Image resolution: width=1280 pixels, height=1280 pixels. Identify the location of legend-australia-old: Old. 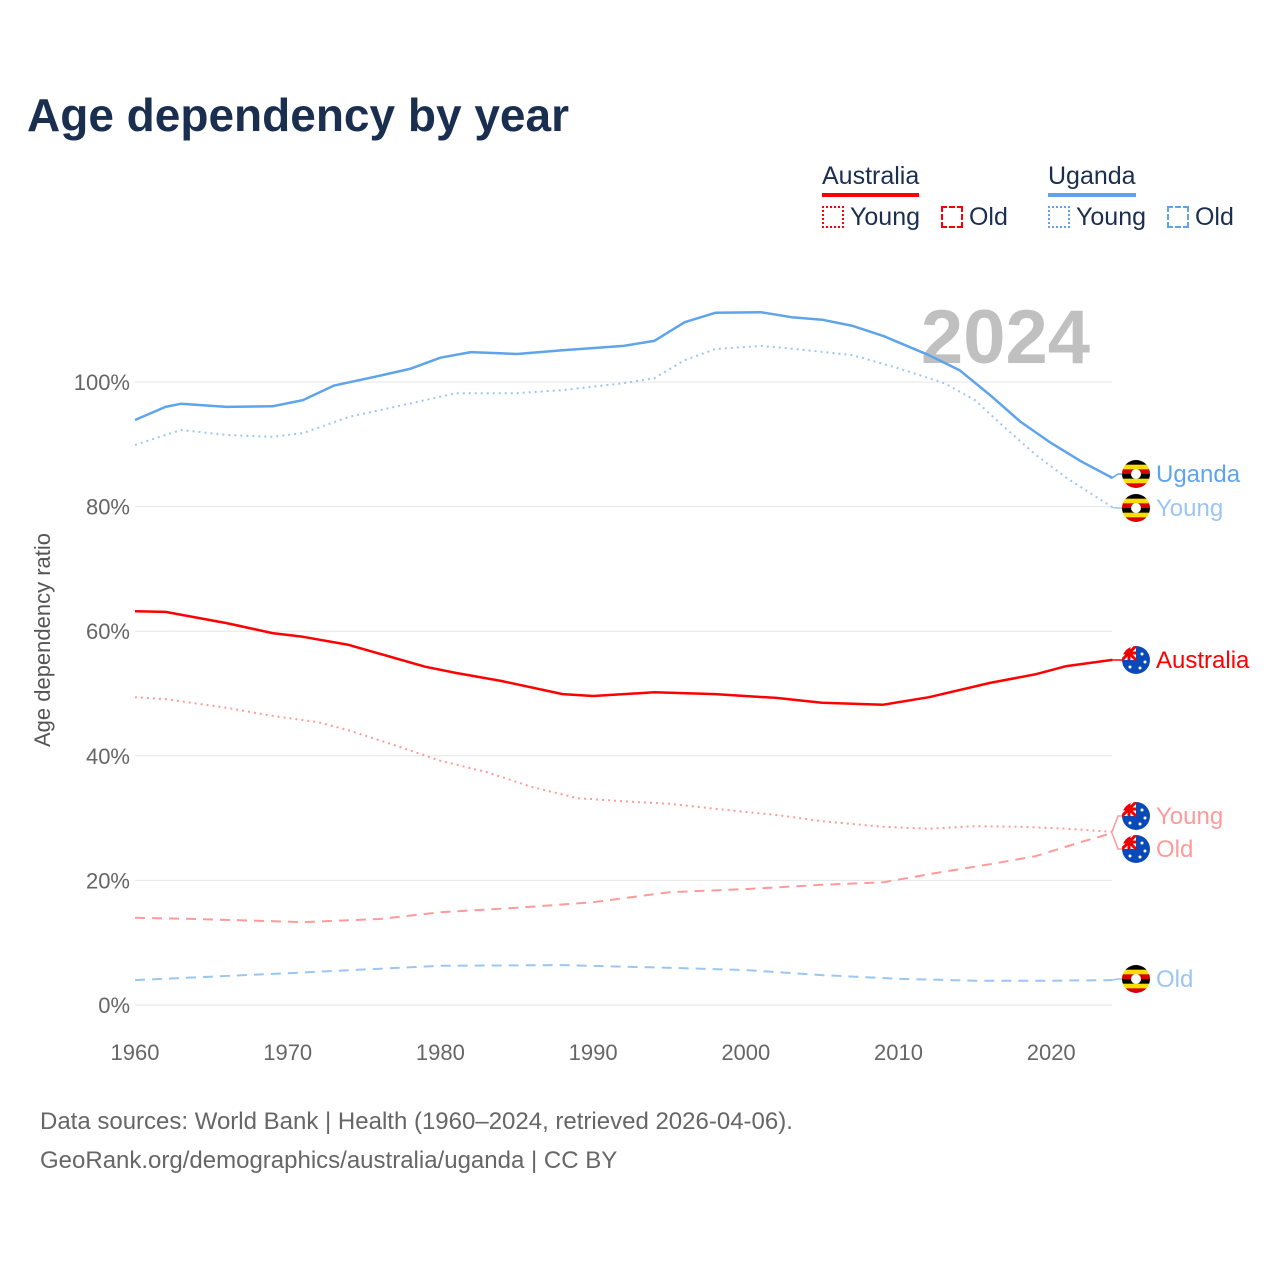
(988, 217).